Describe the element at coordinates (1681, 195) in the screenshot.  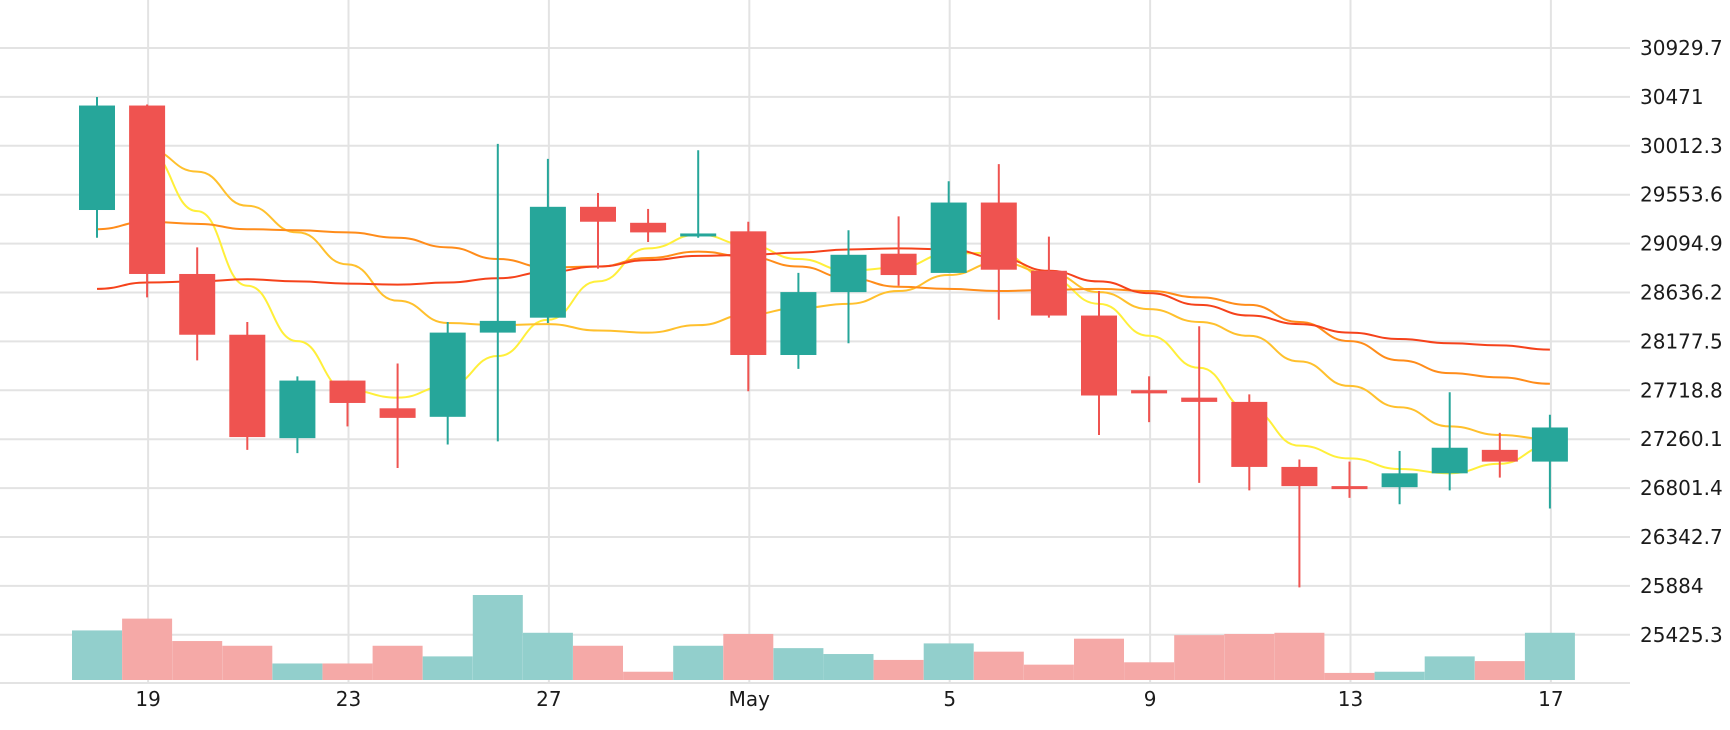
I see `y-tick-label: 29553.6` at that location.